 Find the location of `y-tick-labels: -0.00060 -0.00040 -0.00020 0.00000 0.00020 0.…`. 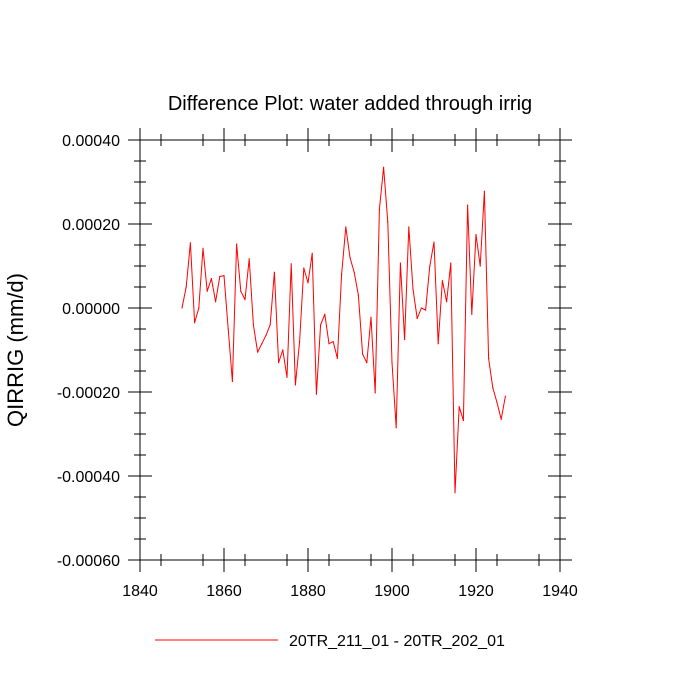

y-tick-labels: -0.00060 -0.00040 -0.00020 0.00000 0.00020 0.… is located at coordinates (88, 351).